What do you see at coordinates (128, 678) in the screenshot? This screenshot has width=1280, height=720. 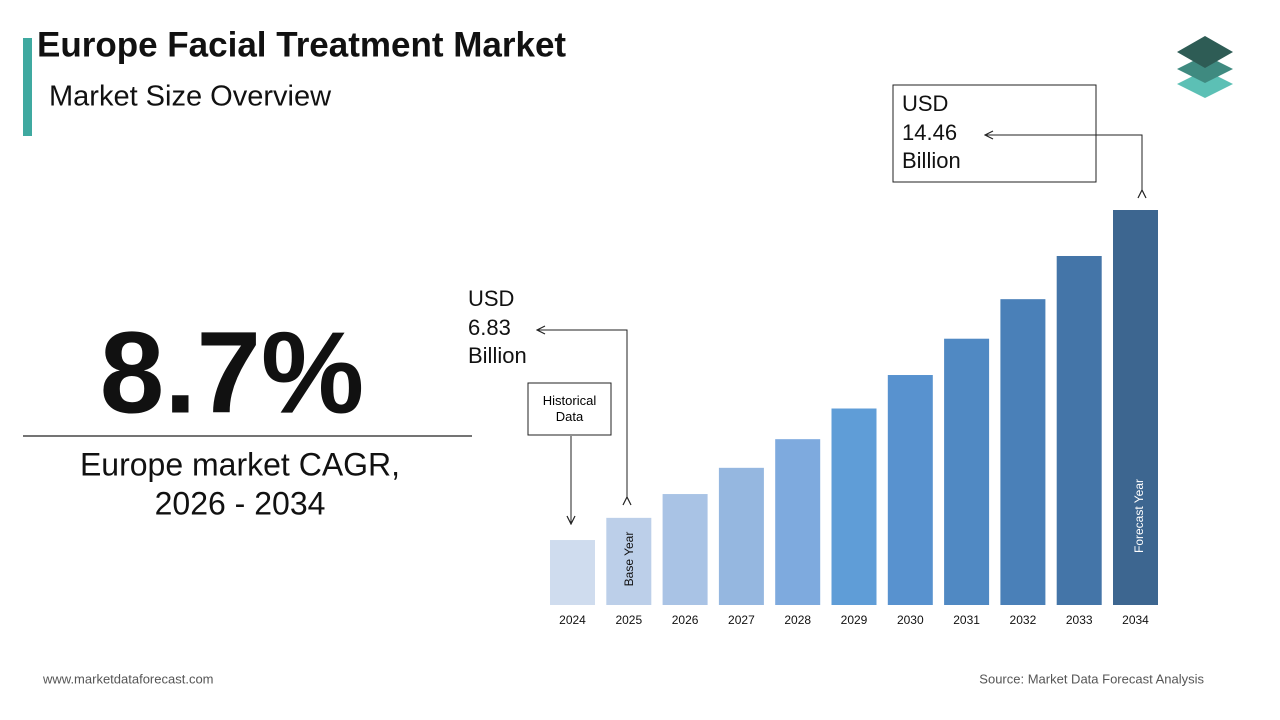 I see `website: www.marketdataforecast.com` at bounding box center [128, 678].